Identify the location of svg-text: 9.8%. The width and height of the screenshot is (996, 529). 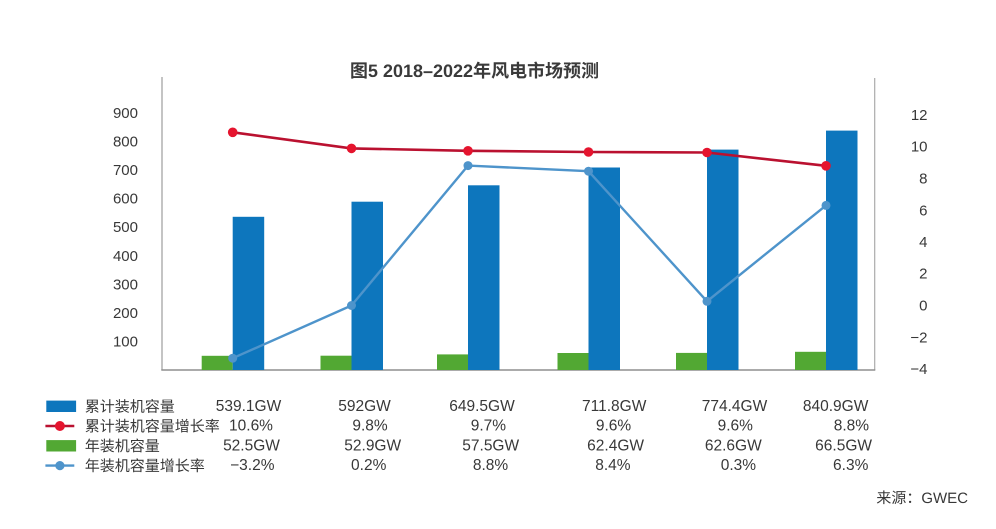
(370, 426).